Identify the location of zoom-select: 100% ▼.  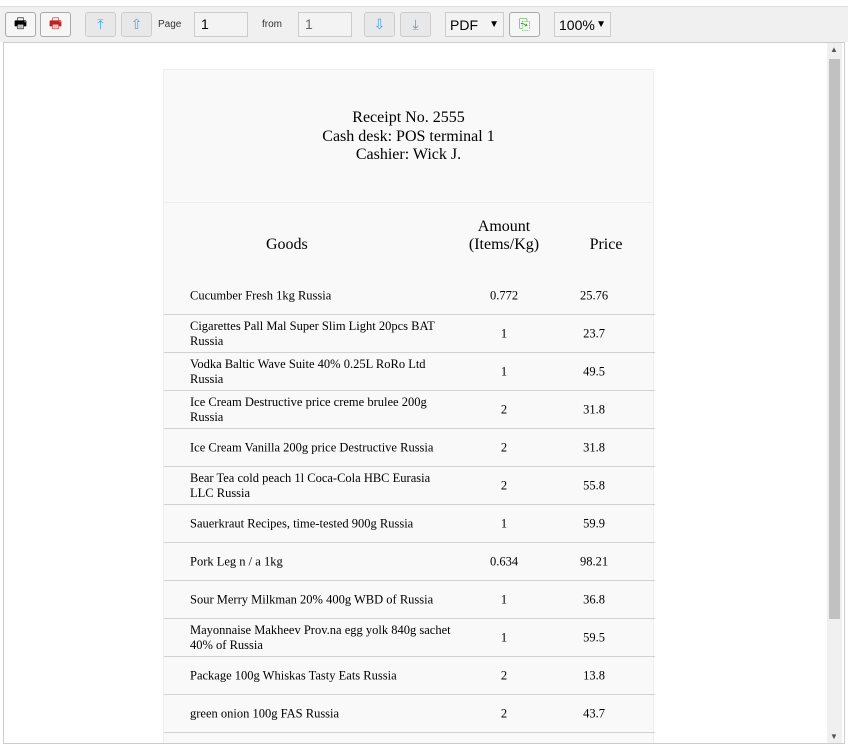
(582, 24).